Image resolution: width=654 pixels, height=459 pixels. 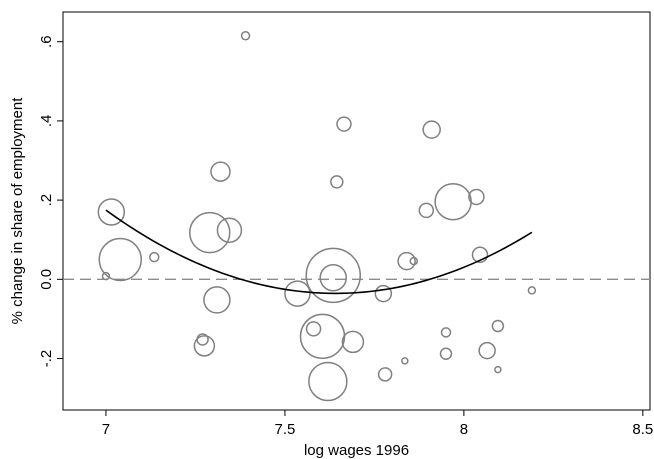 What do you see at coordinates (106, 429) in the screenshot?
I see `x-tick-label: 7` at bounding box center [106, 429].